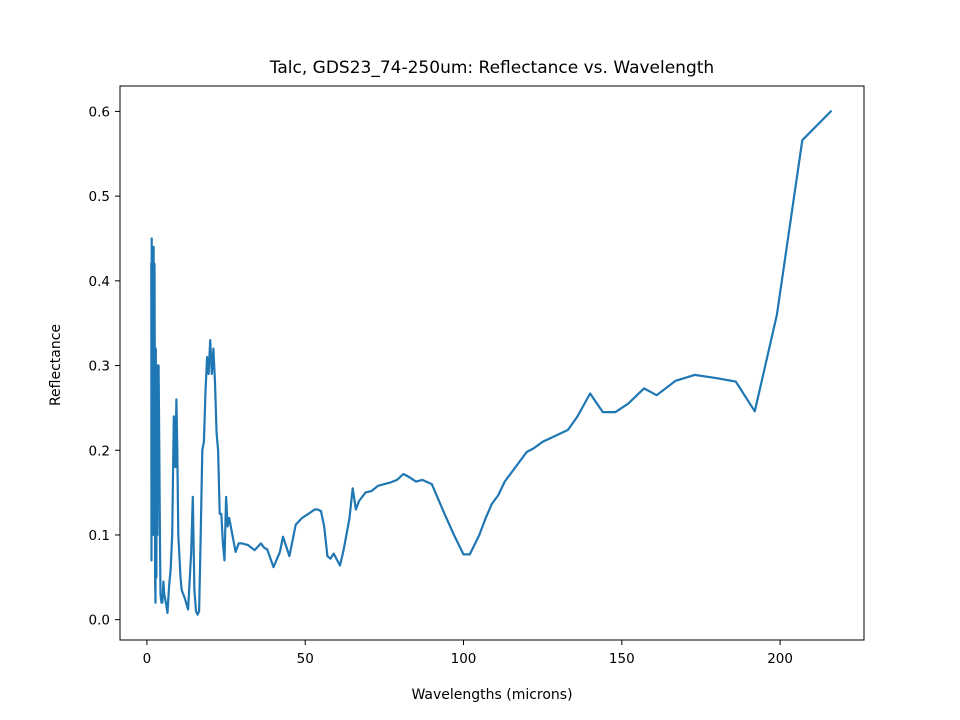 The width and height of the screenshot is (960, 720). I want to click on y-tick-label: 0.1, so click(99, 536).